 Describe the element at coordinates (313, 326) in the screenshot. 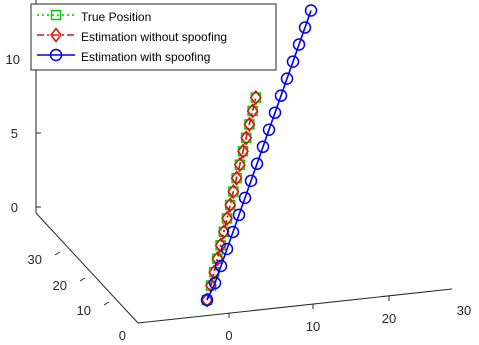

I see `x-tick-label-10: 10` at that location.